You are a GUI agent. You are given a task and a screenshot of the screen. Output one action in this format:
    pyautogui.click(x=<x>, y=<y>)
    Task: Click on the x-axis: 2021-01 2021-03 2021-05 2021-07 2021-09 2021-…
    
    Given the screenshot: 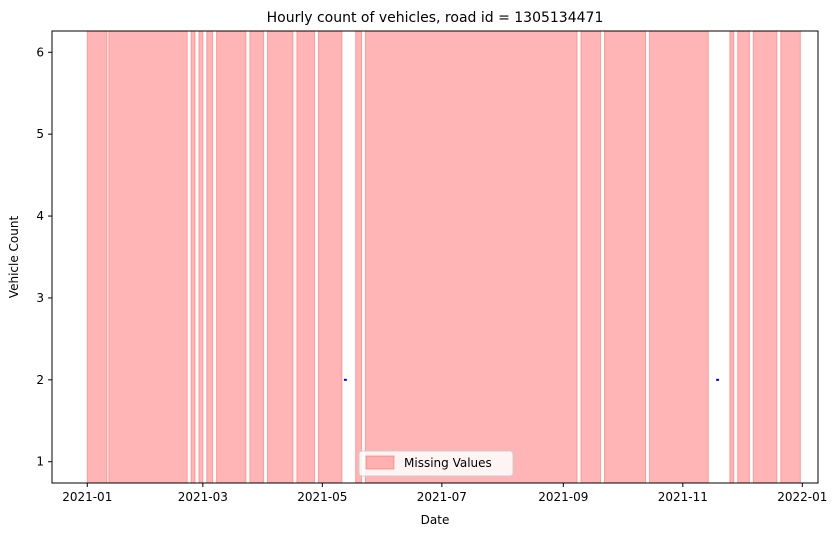 What is the action you would take?
    pyautogui.click(x=444, y=493)
    